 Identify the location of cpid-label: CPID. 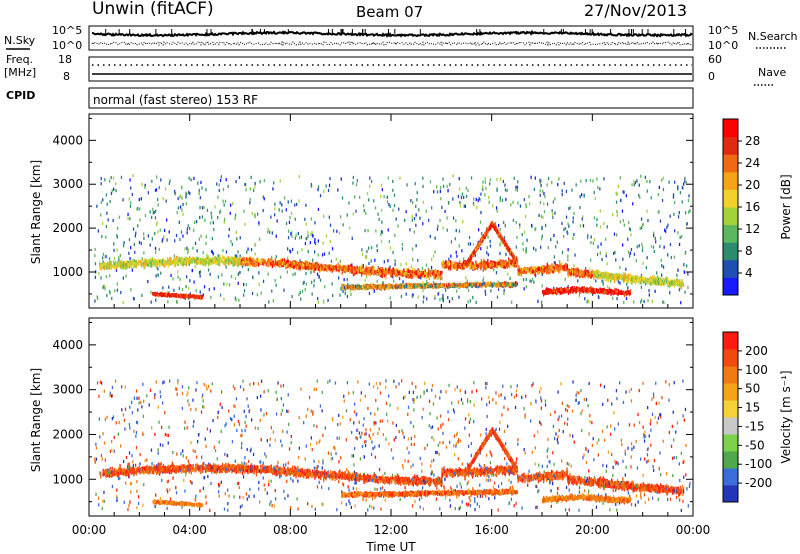
(20, 95).